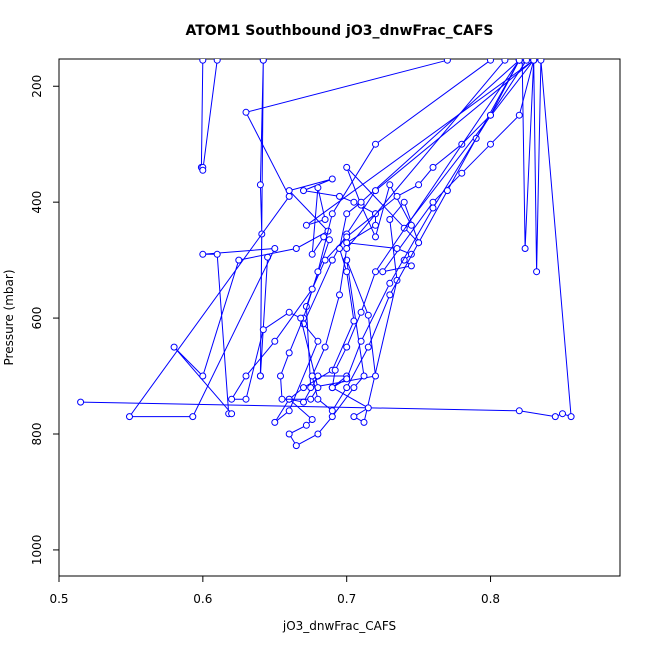 Image resolution: width=650 pixels, height=650 pixels. I want to click on y-tick-label: 600, so click(37, 318).